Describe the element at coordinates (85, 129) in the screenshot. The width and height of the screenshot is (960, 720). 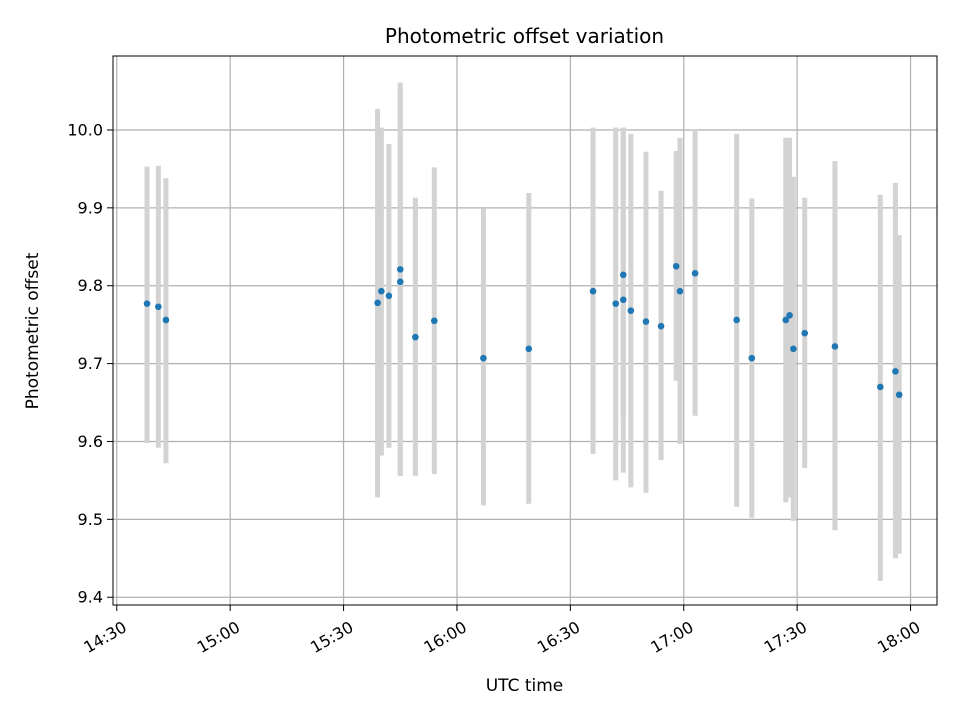
I see `y-tick-label: 10.0` at that location.